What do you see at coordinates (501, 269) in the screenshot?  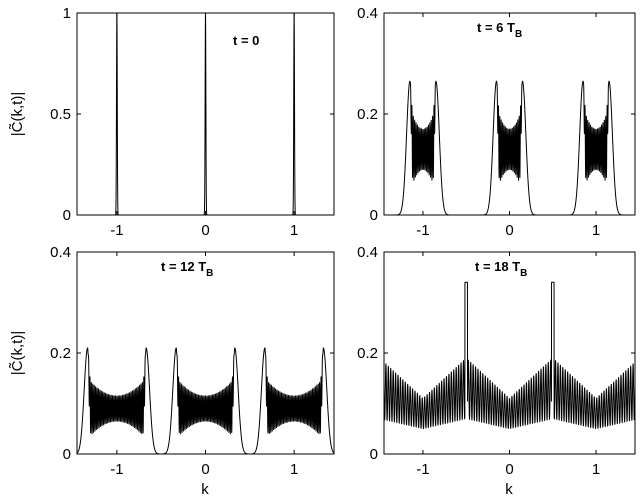 I see `panel-title: t = 18 TB` at bounding box center [501, 269].